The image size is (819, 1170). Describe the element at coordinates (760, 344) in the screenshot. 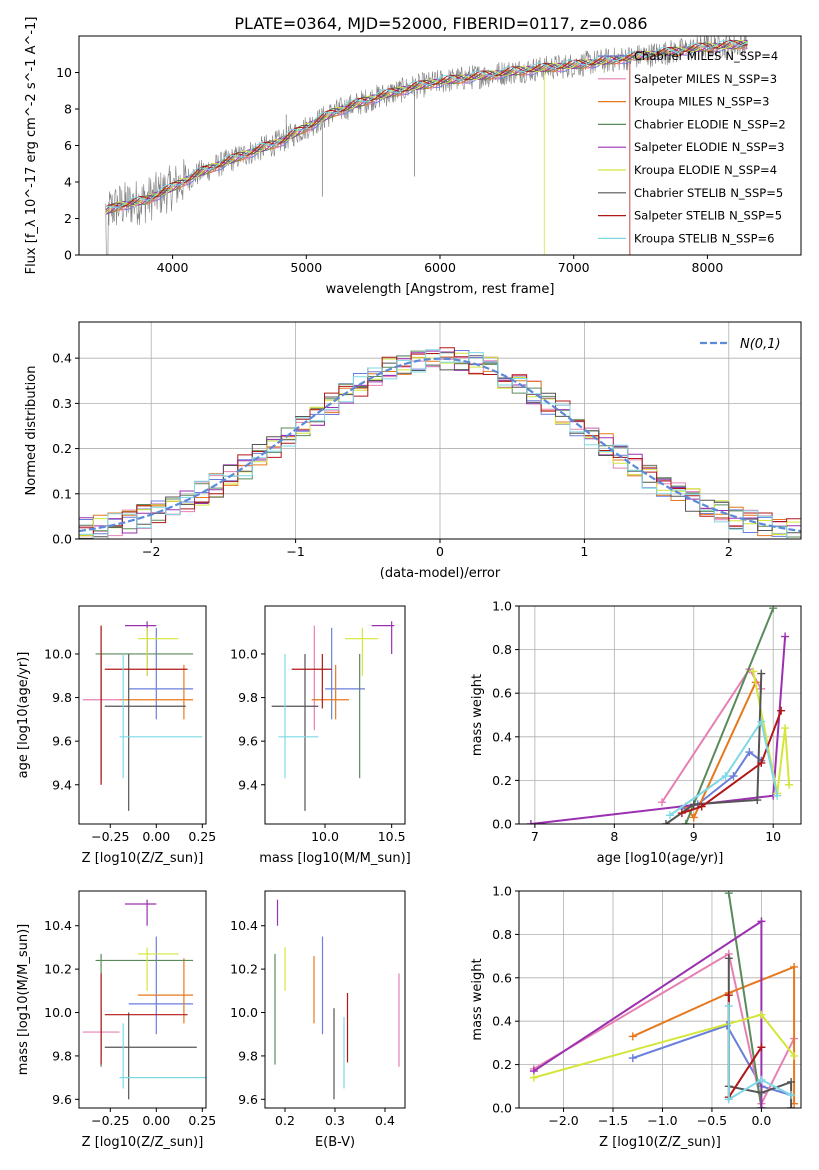

I see `legend-label: N(0,1)` at that location.